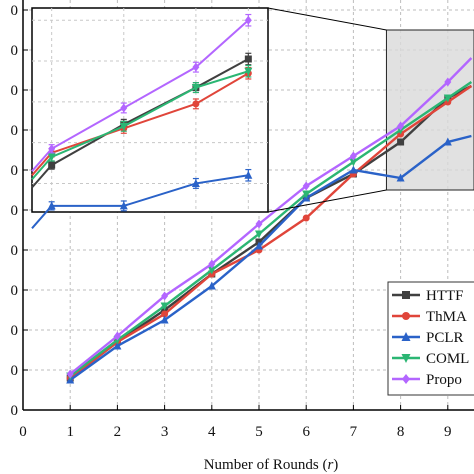 This screenshot has width=474, height=474. Describe the element at coordinates (448, 432) in the screenshot. I see `x-tick-label: 9` at that location.